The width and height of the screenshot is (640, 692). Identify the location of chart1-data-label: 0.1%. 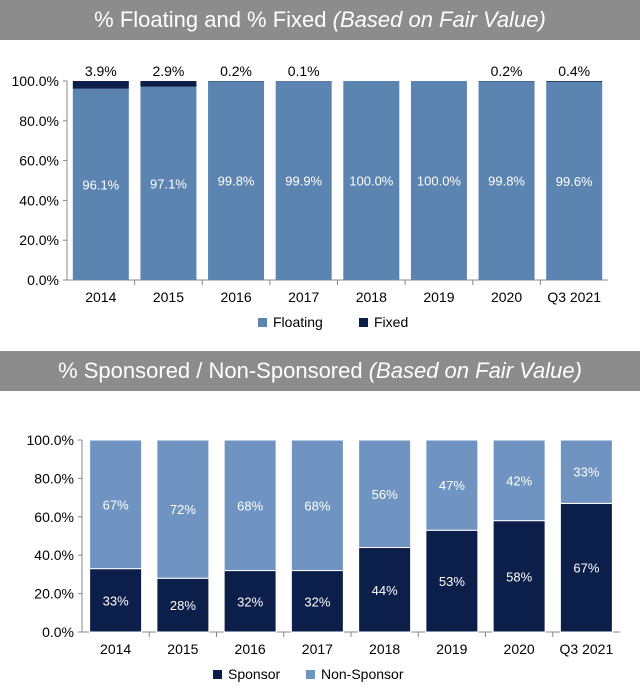
(304, 71).